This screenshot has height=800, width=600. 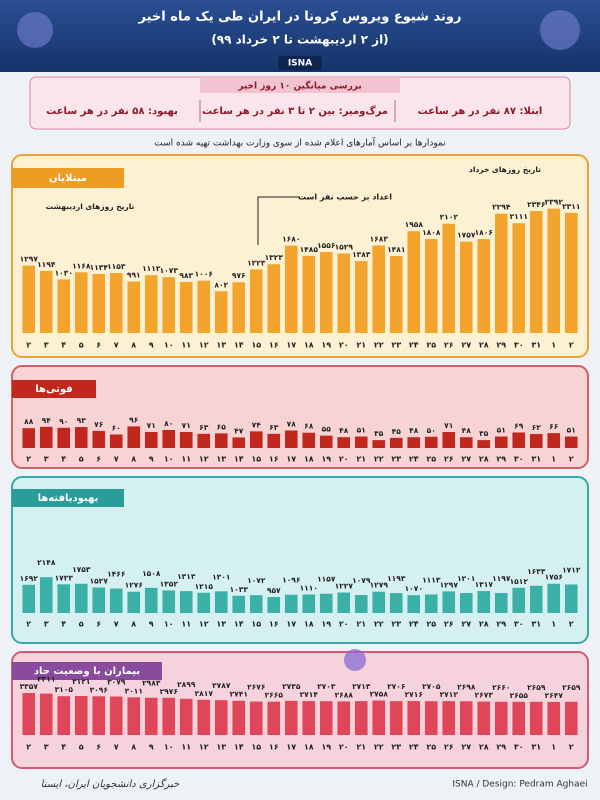 What do you see at coordinates (81, 747) in the screenshot?
I see `x-tick-label: ۵` at bounding box center [81, 747].